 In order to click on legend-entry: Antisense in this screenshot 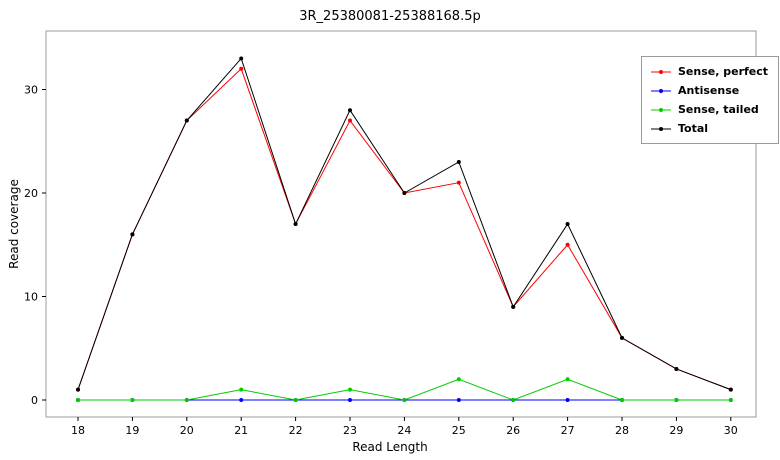, I will do `click(709, 90)`.